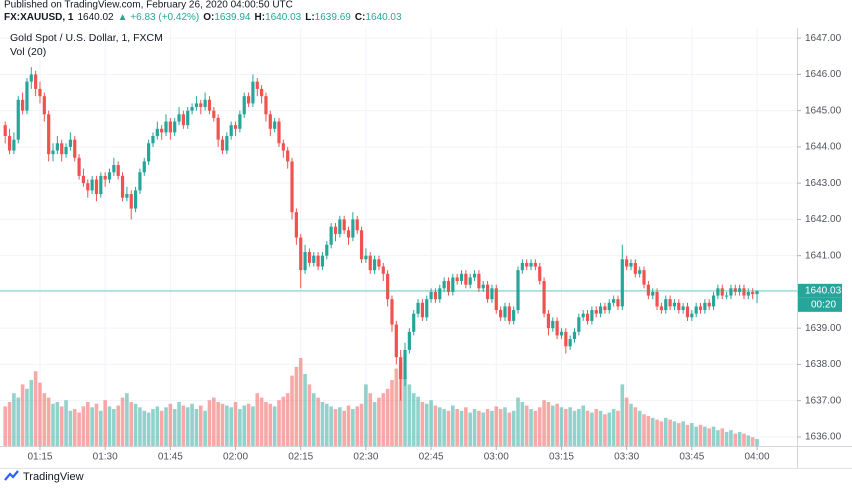  I want to click on symbol: FX:XAUUSD, 1, so click(39, 17).